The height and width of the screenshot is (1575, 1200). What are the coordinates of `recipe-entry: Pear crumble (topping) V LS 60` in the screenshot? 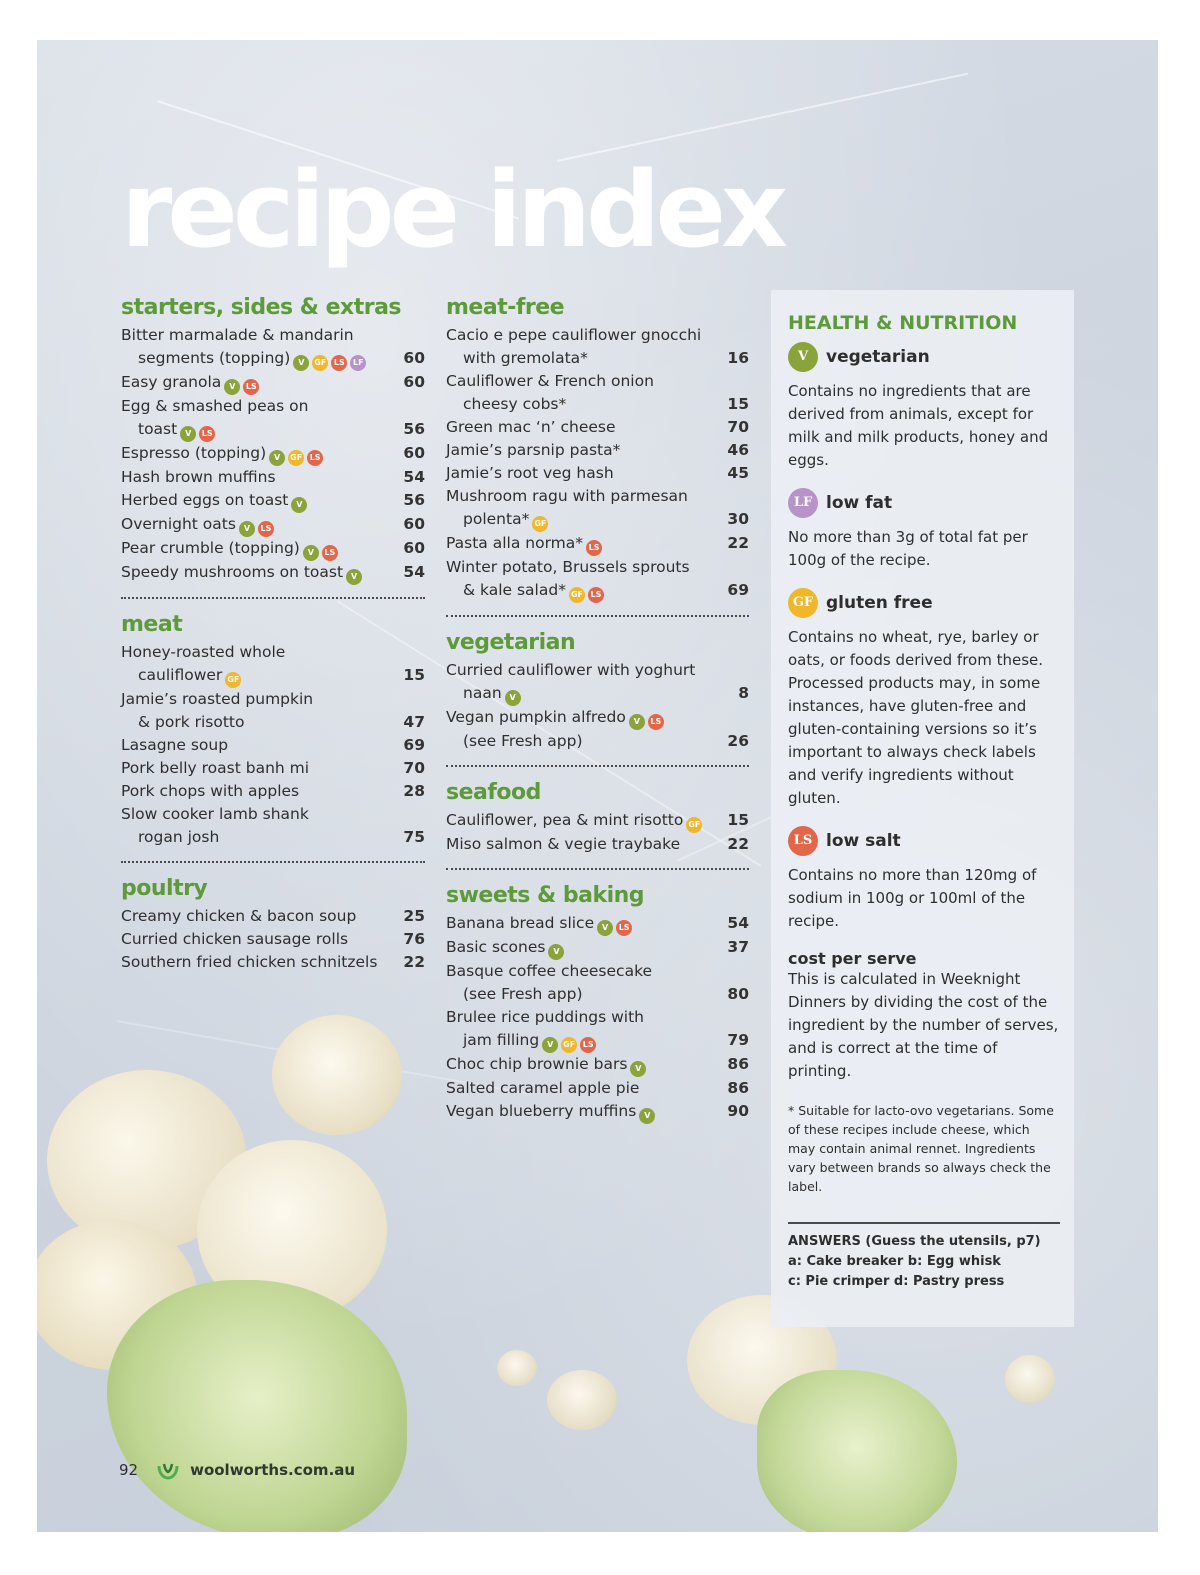 It's located at (273, 549).